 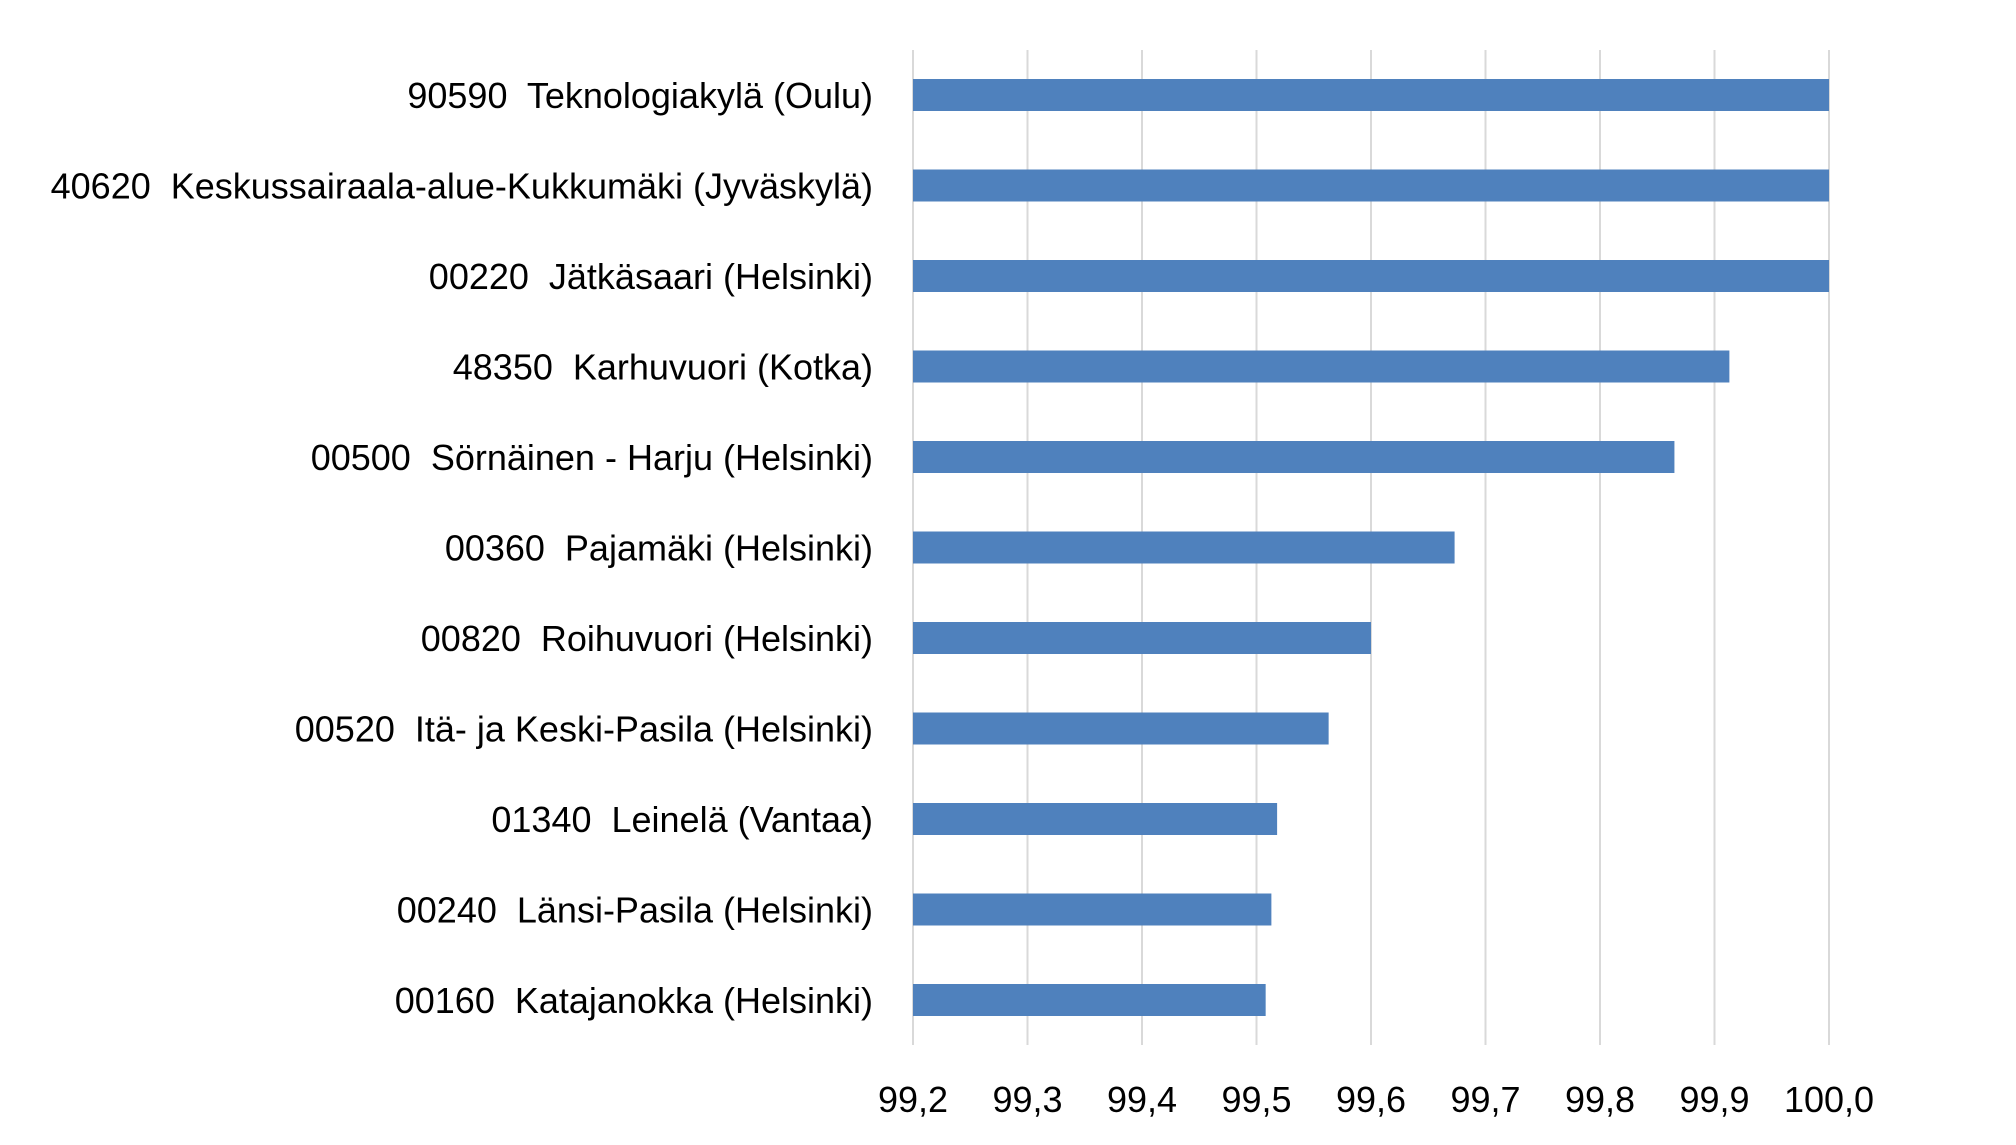 What do you see at coordinates (682, 819) in the screenshot?
I see `category-label: 01340 Leinelä (Vantaa)` at bounding box center [682, 819].